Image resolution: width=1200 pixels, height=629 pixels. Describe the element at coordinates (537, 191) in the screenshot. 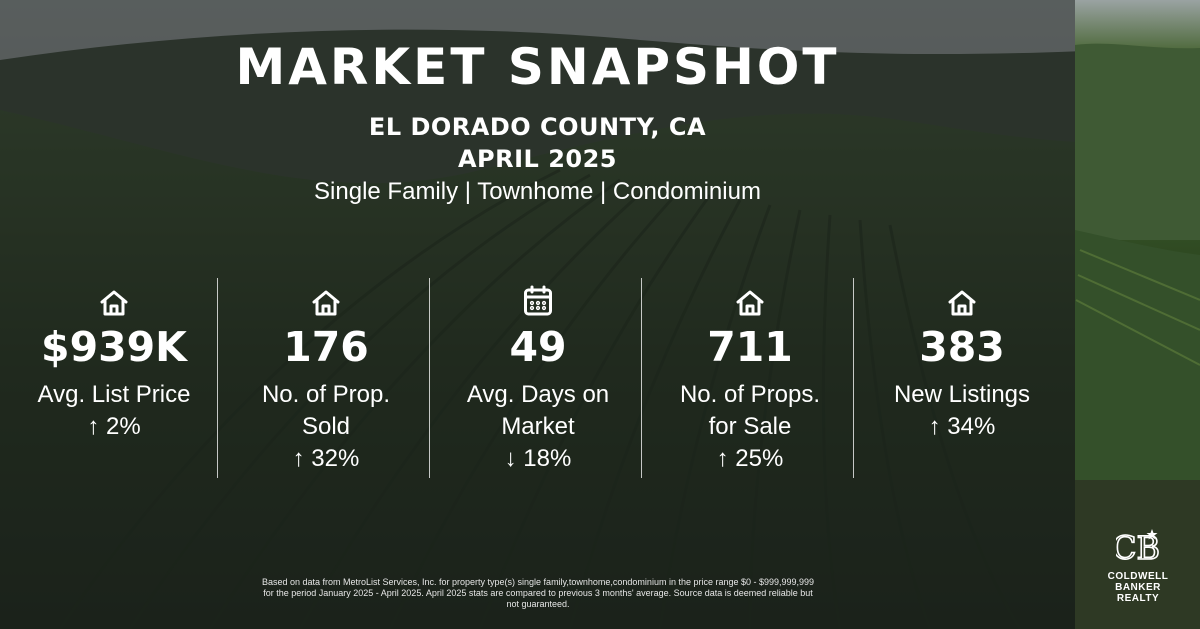

I see `property-types: Single Family | Townhome | Condominium` at that location.